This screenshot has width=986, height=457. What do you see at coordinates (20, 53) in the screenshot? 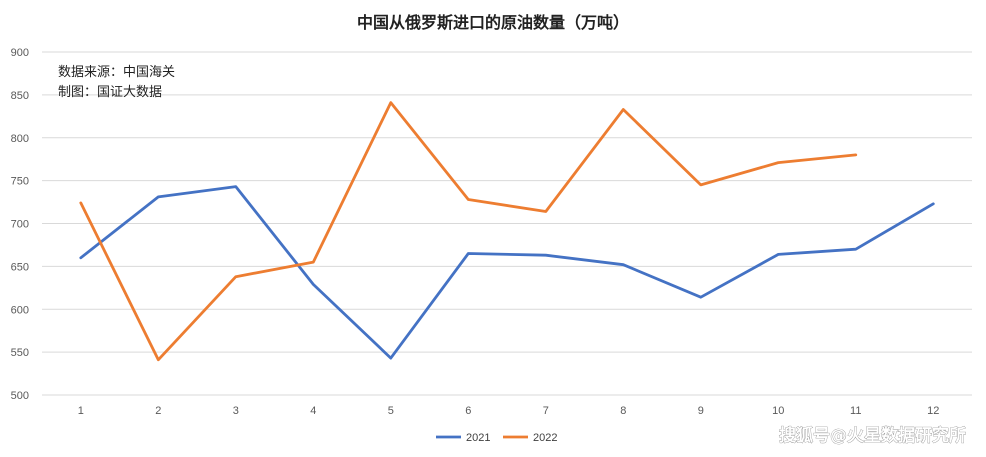
I see `y-tick-label: 900` at bounding box center [20, 53].